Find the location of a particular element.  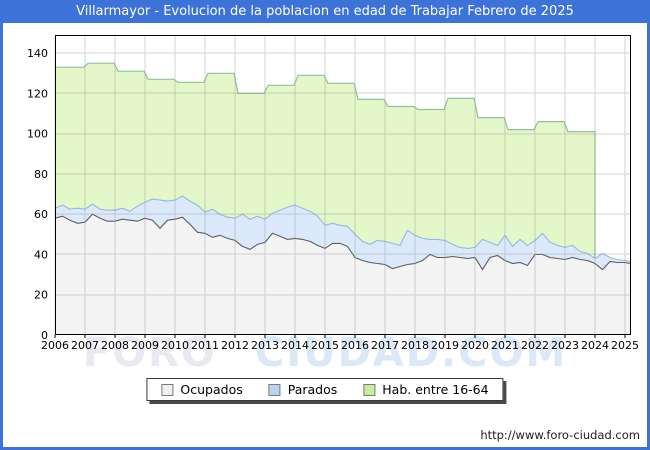

y-tick-label: 40 is located at coordinates (41, 255).